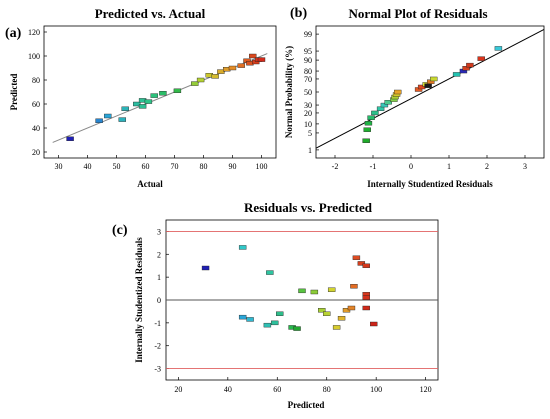 Image resolution: width=550 pixels, height=419 pixels. I want to click on panel-a-x-axis-title: Actual, so click(150, 184).